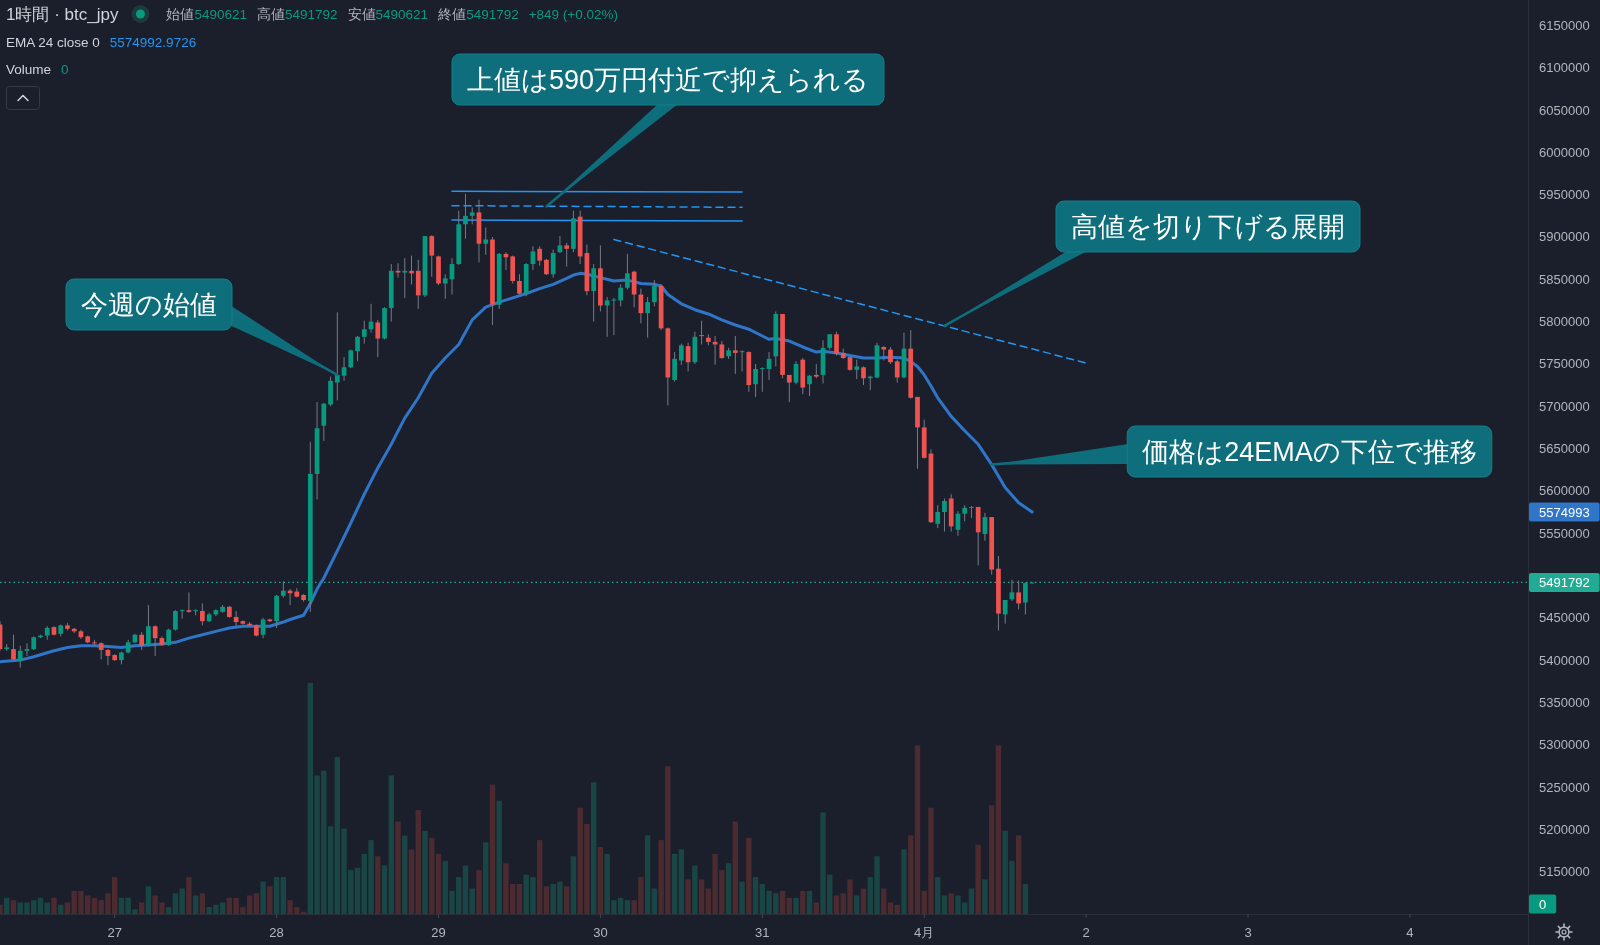 The width and height of the screenshot is (1600, 945). I want to click on y-tick-label: 5450000, so click(1564, 618).